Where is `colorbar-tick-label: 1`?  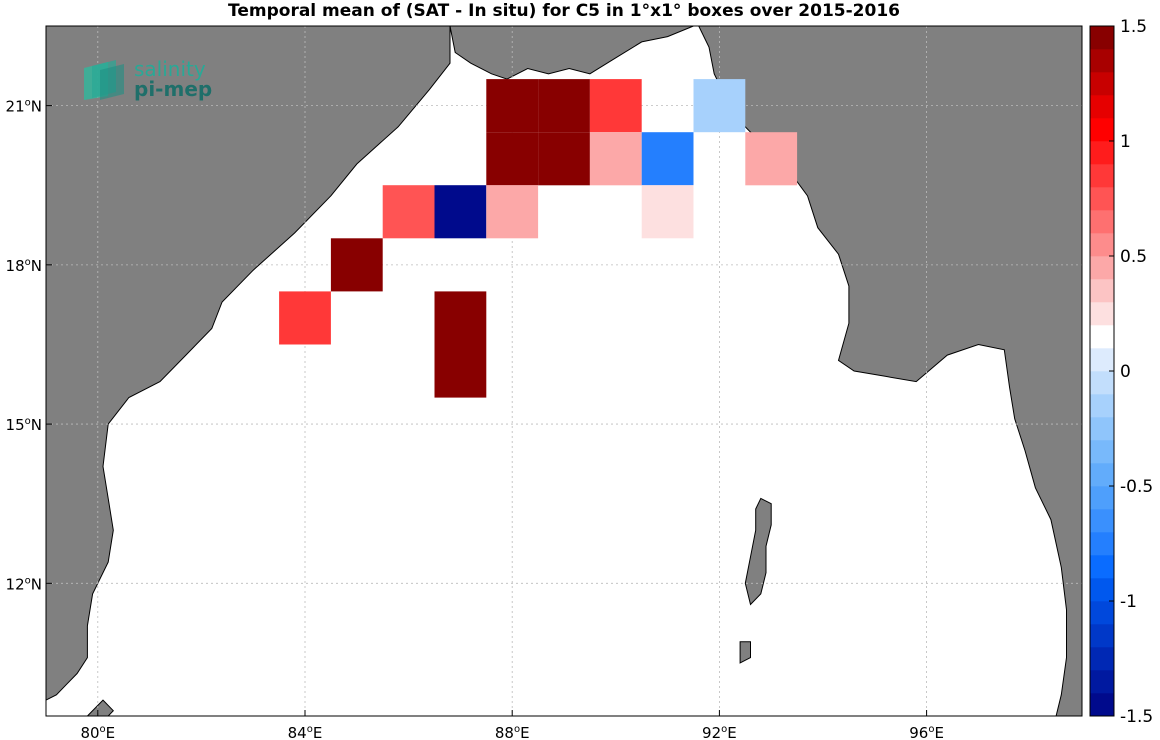 colorbar-tick-label: 1 is located at coordinates (1125, 142).